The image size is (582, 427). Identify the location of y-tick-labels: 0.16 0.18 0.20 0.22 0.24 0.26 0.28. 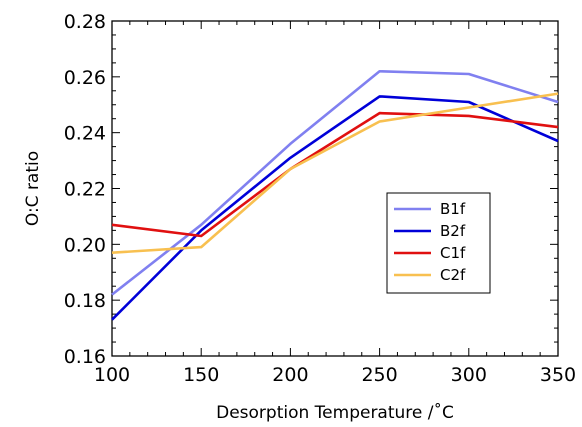
(85, 189).